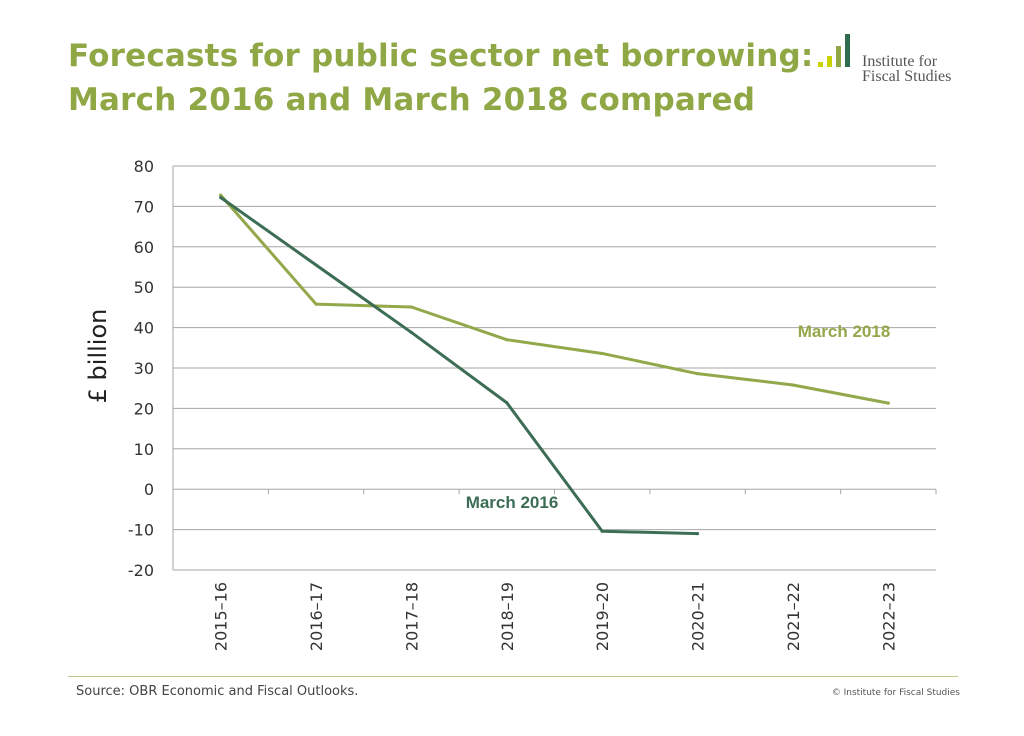 The width and height of the screenshot is (1024, 736). I want to click on x-tick-label-5: 2020–21, so click(698, 616).